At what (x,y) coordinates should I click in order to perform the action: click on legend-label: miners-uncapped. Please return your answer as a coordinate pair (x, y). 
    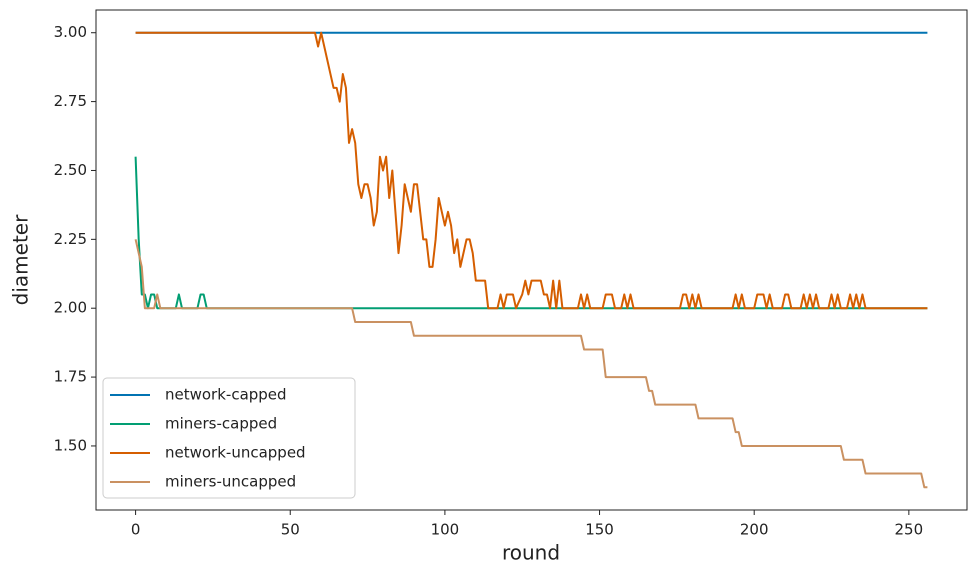
    Looking at the image, I should click on (230, 482).